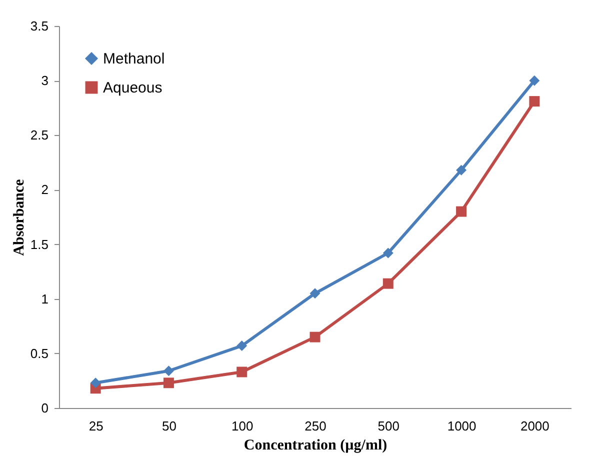  Describe the element at coordinates (389, 426) in the screenshot. I see `x-tick-label: 500` at that location.